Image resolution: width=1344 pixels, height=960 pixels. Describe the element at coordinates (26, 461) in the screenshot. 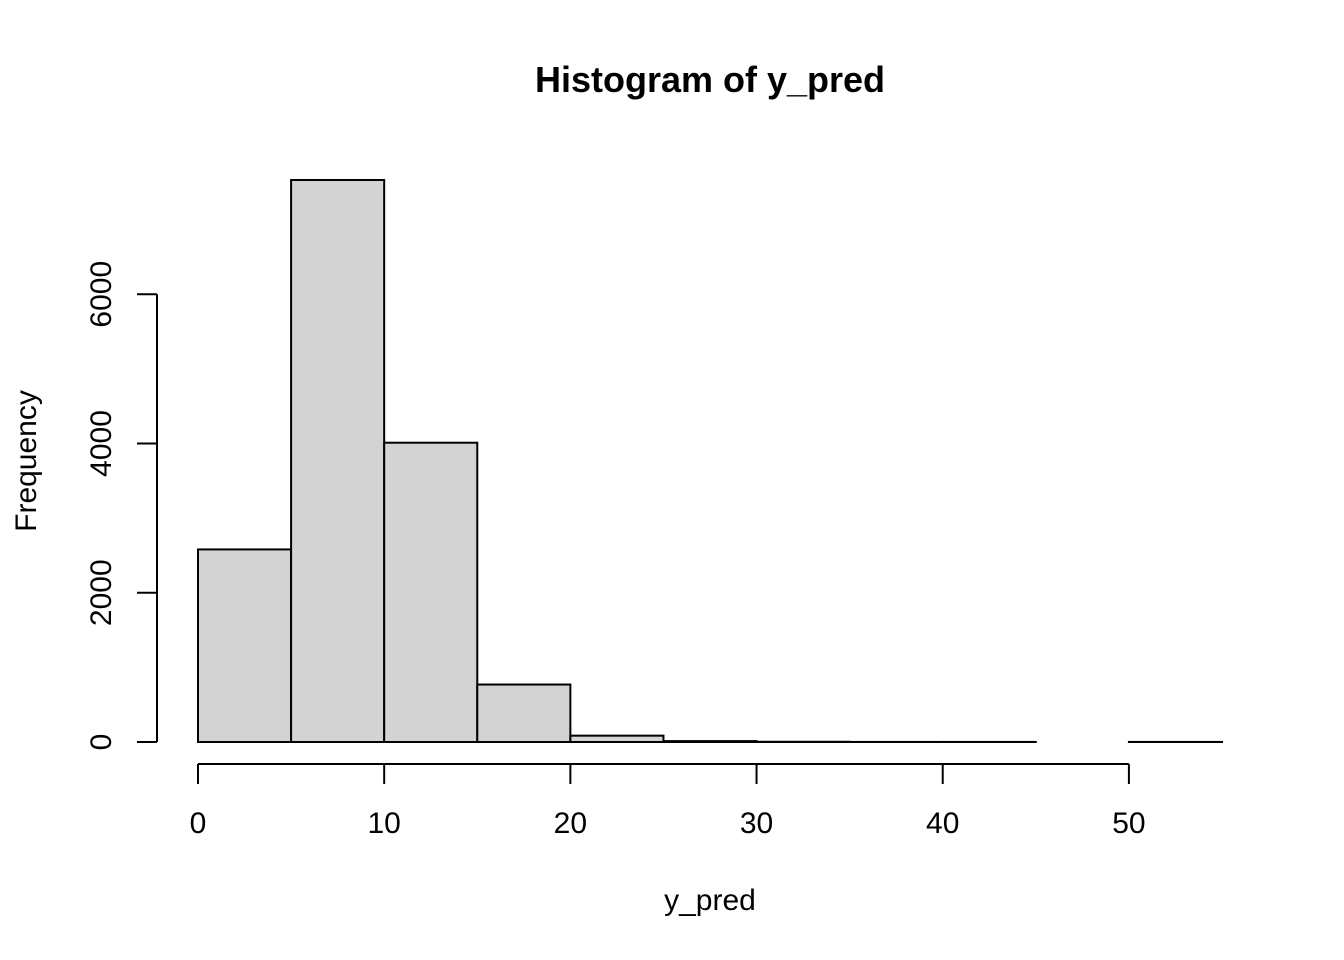

I see `y-axis-label: Frequency` at that location.